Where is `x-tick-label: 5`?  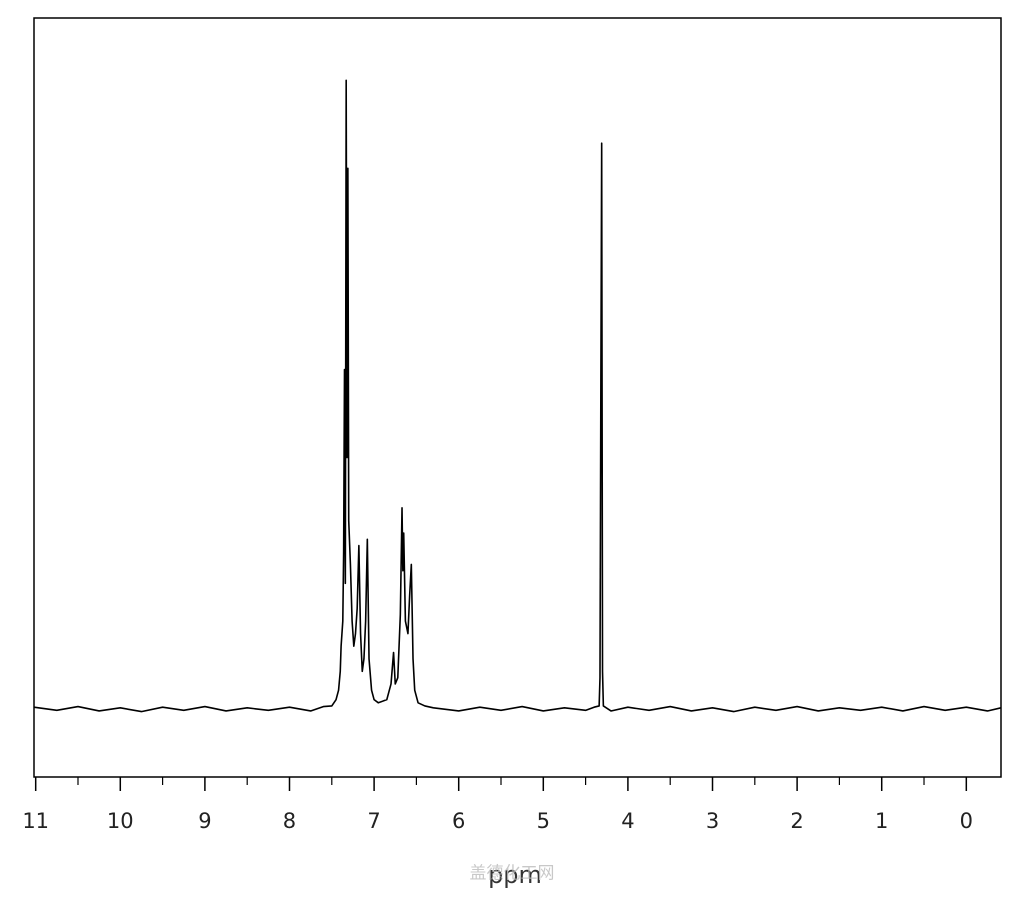 x-tick-label: 5 is located at coordinates (543, 821).